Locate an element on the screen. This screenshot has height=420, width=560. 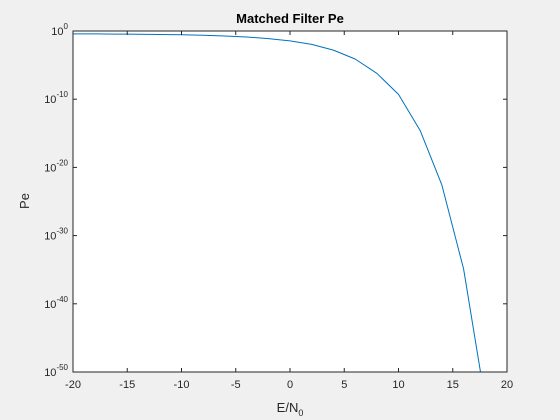
y-tick-label: 10-40 is located at coordinates (56, 303).